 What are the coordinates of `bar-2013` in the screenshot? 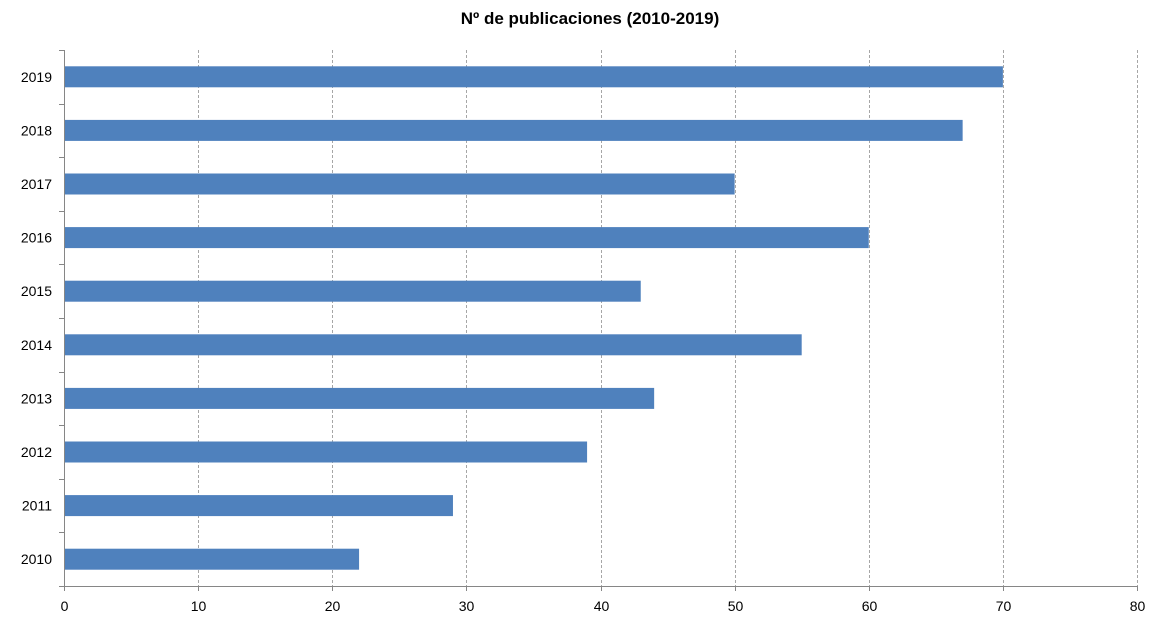 It's located at (359, 398).